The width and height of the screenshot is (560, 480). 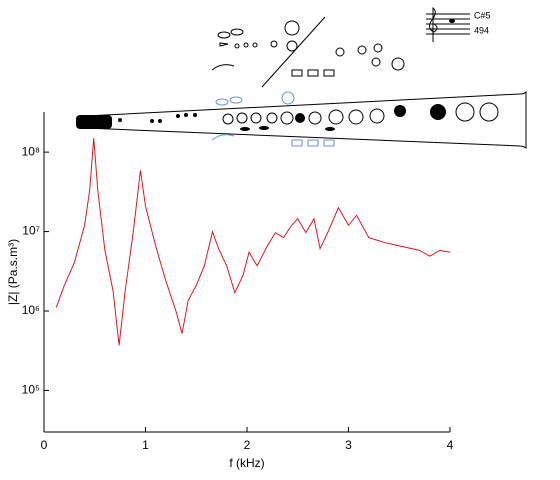 What do you see at coordinates (348, 445) in the screenshot?
I see `x-tick-label: 3` at bounding box center [348, 445].